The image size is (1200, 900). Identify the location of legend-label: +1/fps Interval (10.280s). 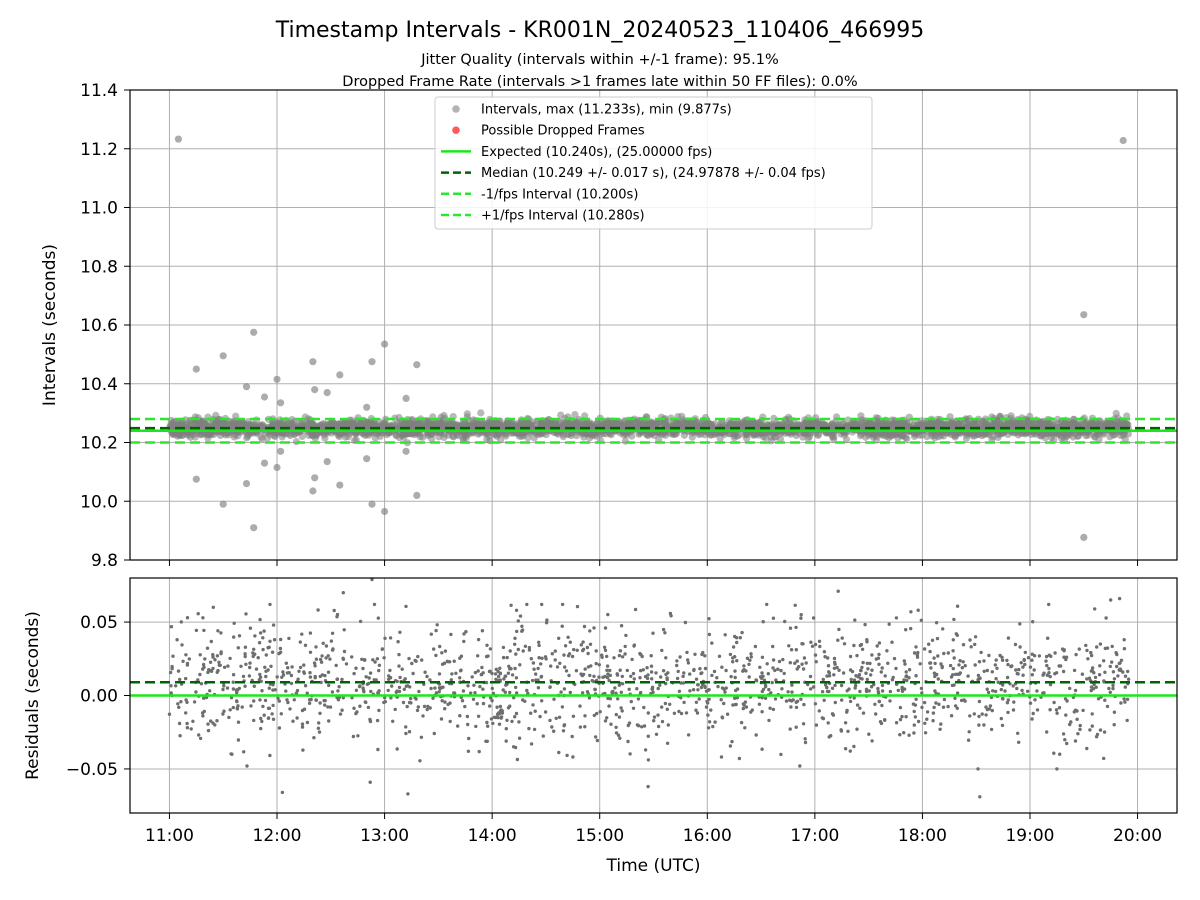
(563, 216).